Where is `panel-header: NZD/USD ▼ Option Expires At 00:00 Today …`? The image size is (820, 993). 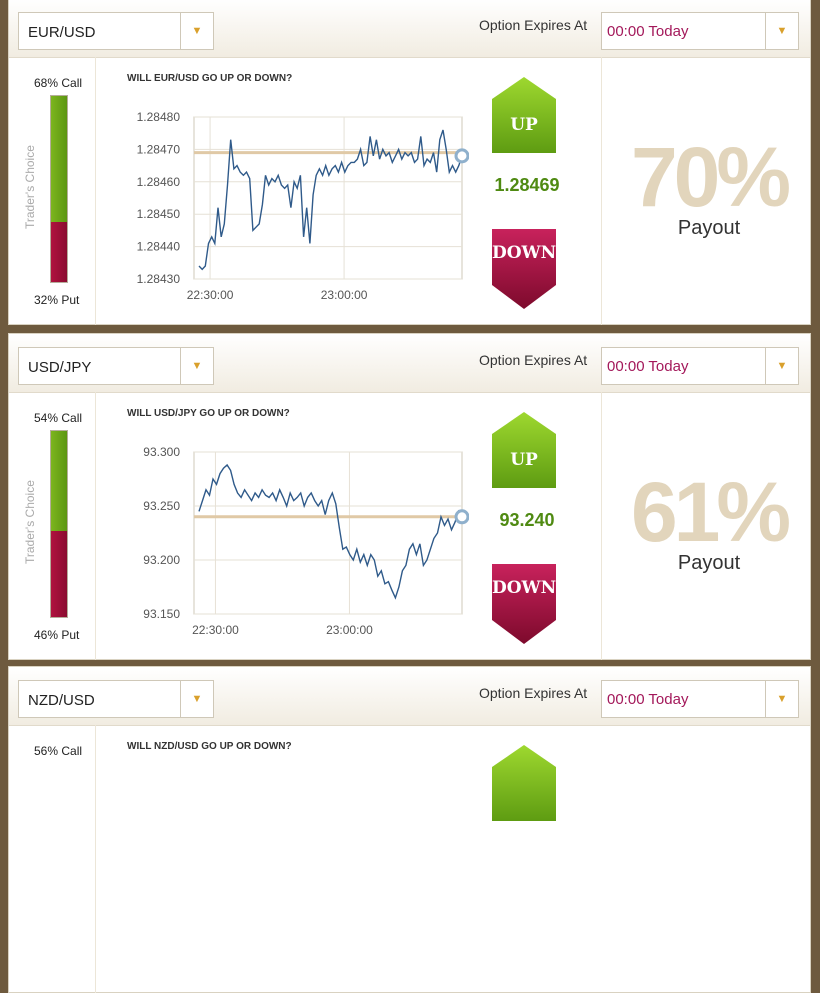 panel-header: NZD/USD ▼ Option Expires At 00:00 Today … is located at coordinates (409, 696).